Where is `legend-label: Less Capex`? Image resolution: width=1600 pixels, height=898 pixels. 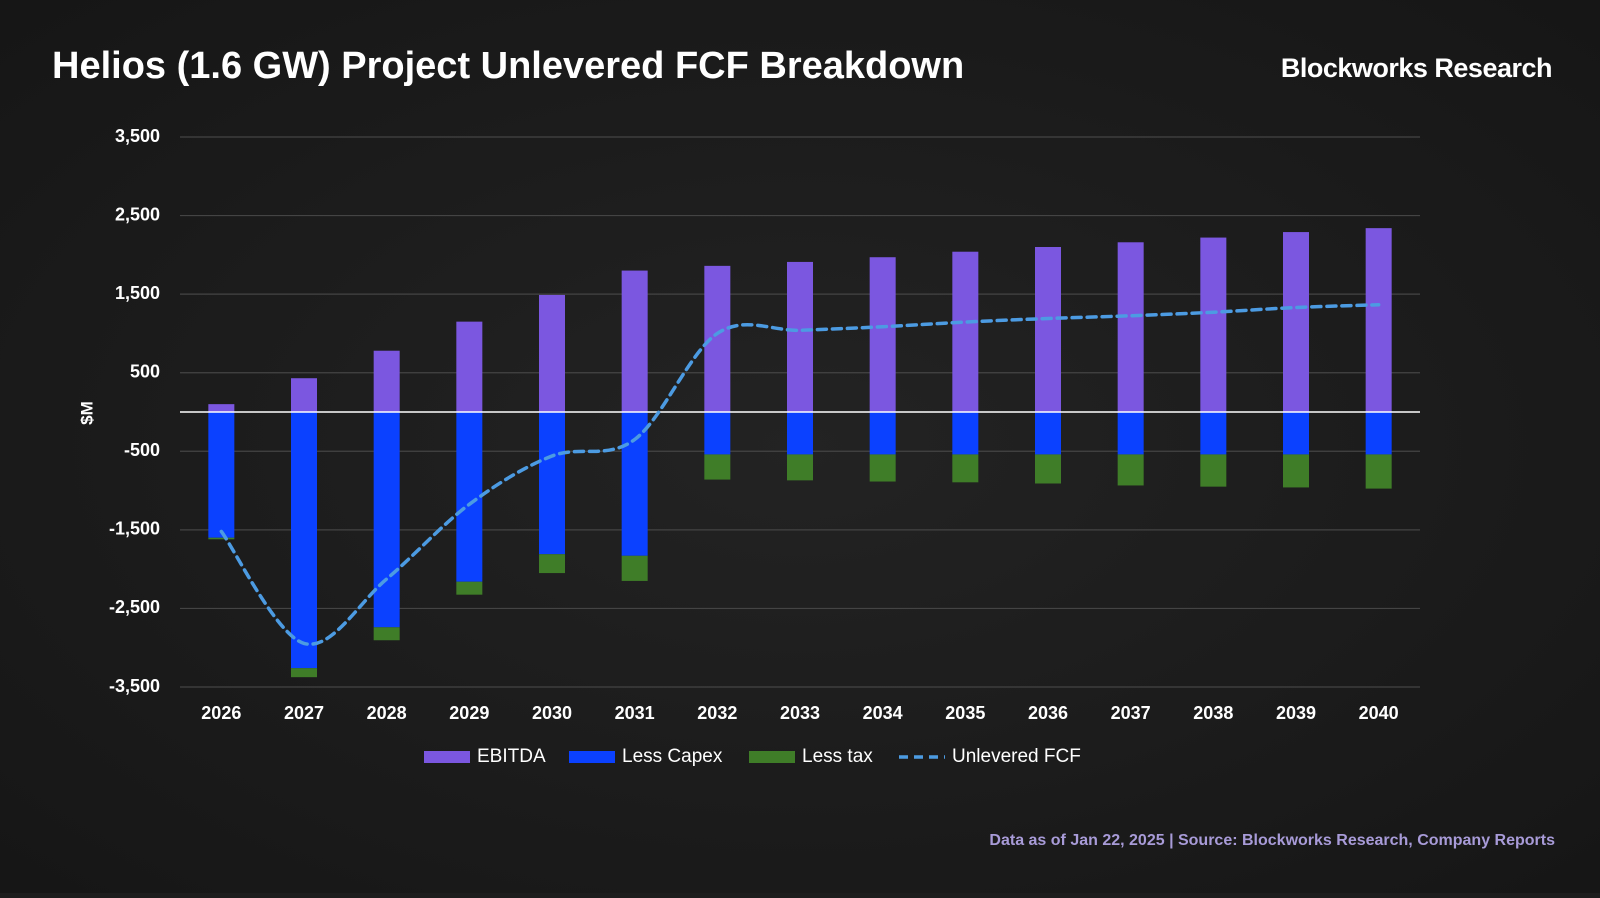
legend-label: Less Capex is located at coordinates (672, 756).